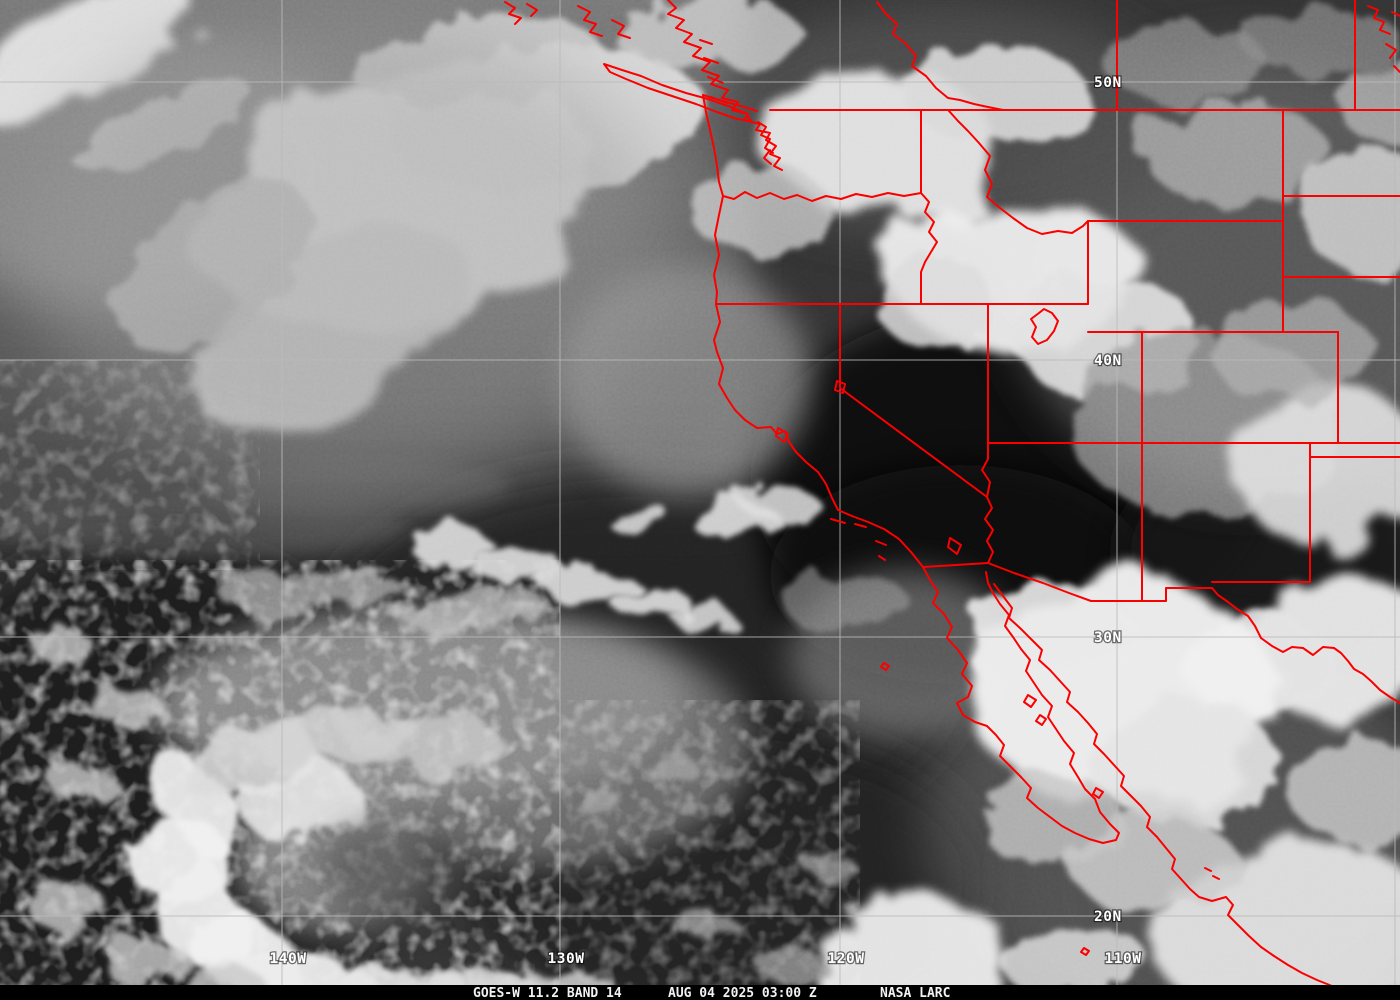  What do you see at coordinates (1305, 645) in the screenshot?
I see `rio-grande-border` at bounding box center [1305, 645].